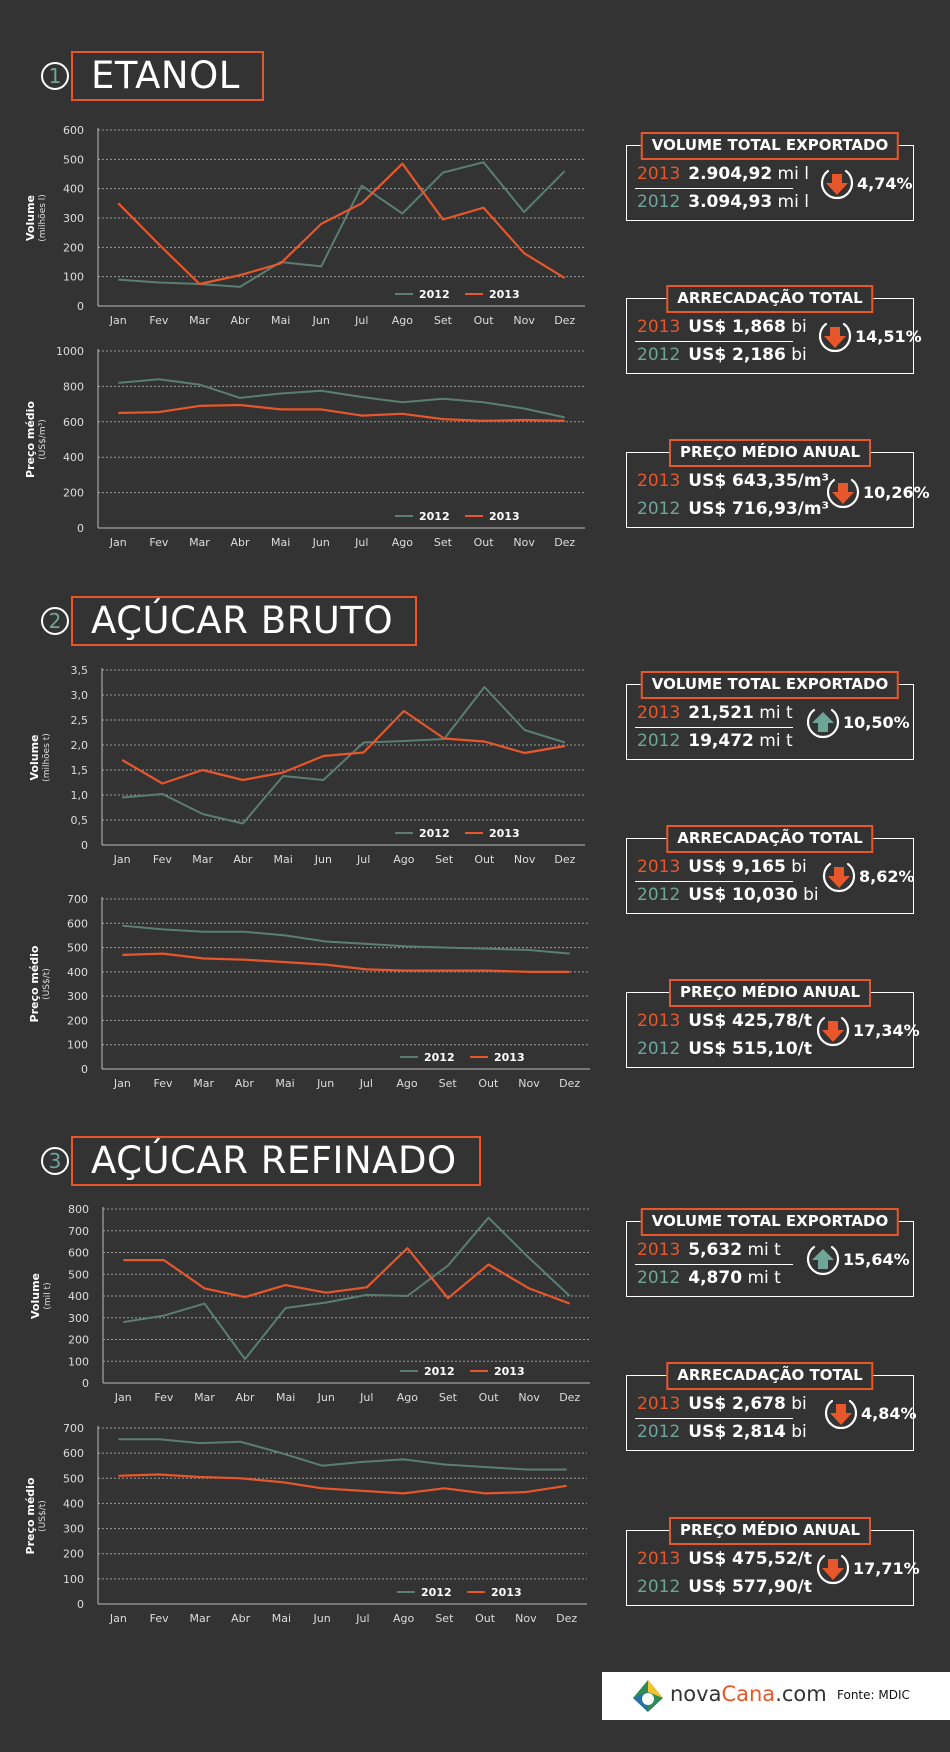  What do you see at coordinates (55, 76) in the screenshot?
I see `section-number: 1` at bounding box center [55, 76].